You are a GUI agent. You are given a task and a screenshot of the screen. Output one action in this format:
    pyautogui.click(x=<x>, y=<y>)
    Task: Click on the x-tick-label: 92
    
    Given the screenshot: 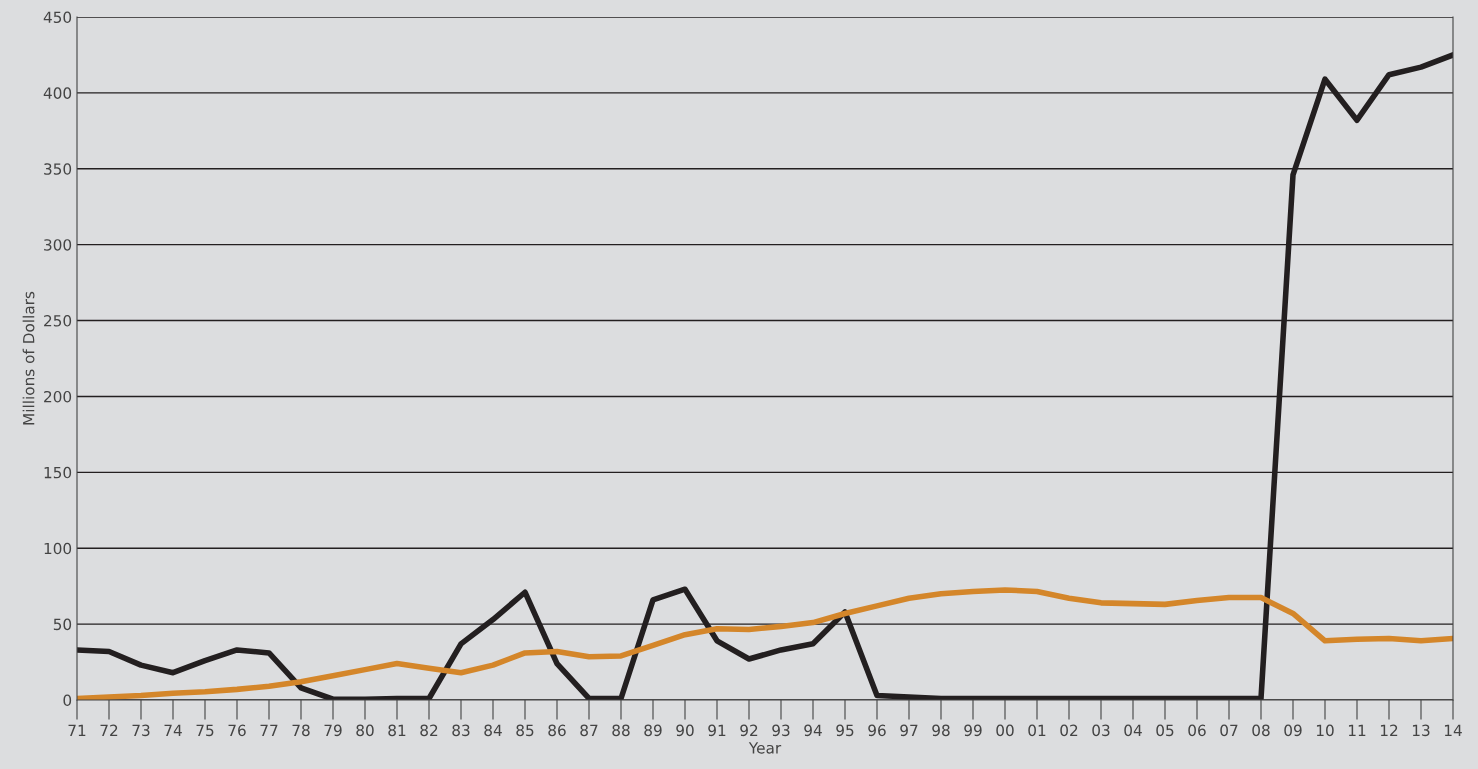 What is the action you would take?
    pyautogui.click(x=749, y=730)
    